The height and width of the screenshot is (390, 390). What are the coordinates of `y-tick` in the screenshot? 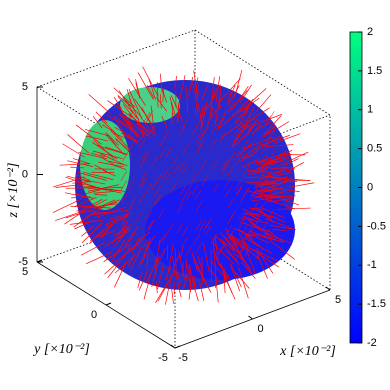 It's located at (39, 261).